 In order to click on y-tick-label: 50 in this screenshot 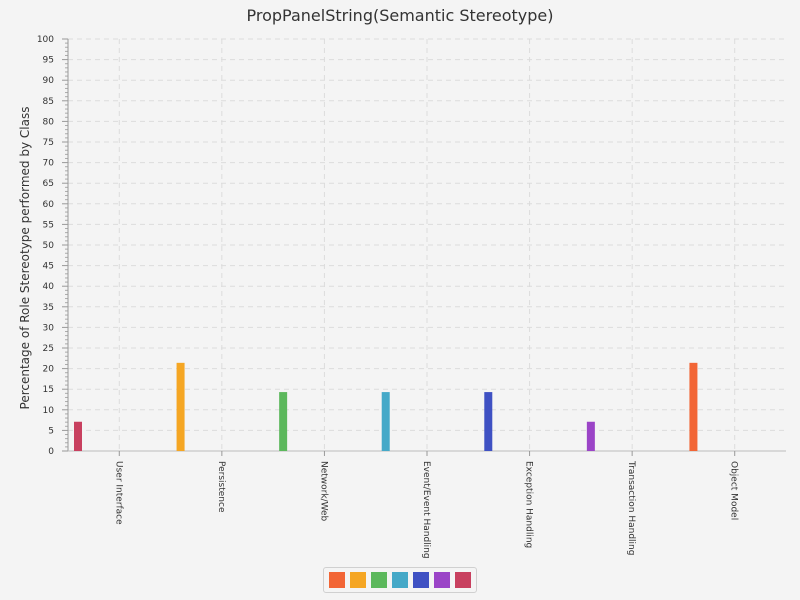, I will do `click(49, 246)`.